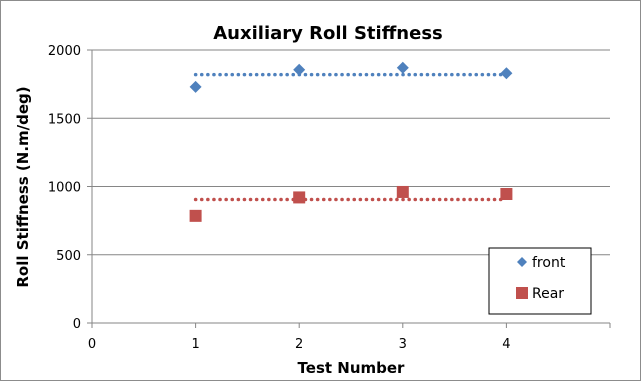  I want to click on chart-title: Auxiliary Roll Stiffness, so click(328, 33).